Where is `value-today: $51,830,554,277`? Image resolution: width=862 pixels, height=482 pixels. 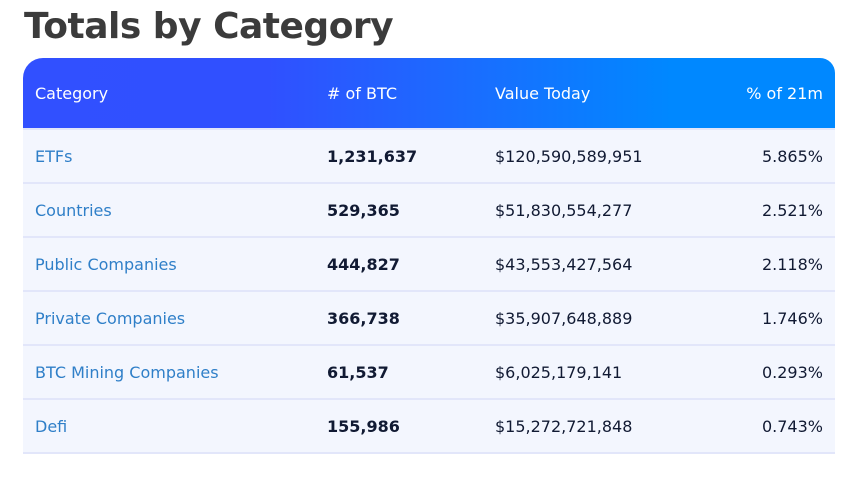 value-today: $51,830,554,277 is located at coordinates (595, 209).